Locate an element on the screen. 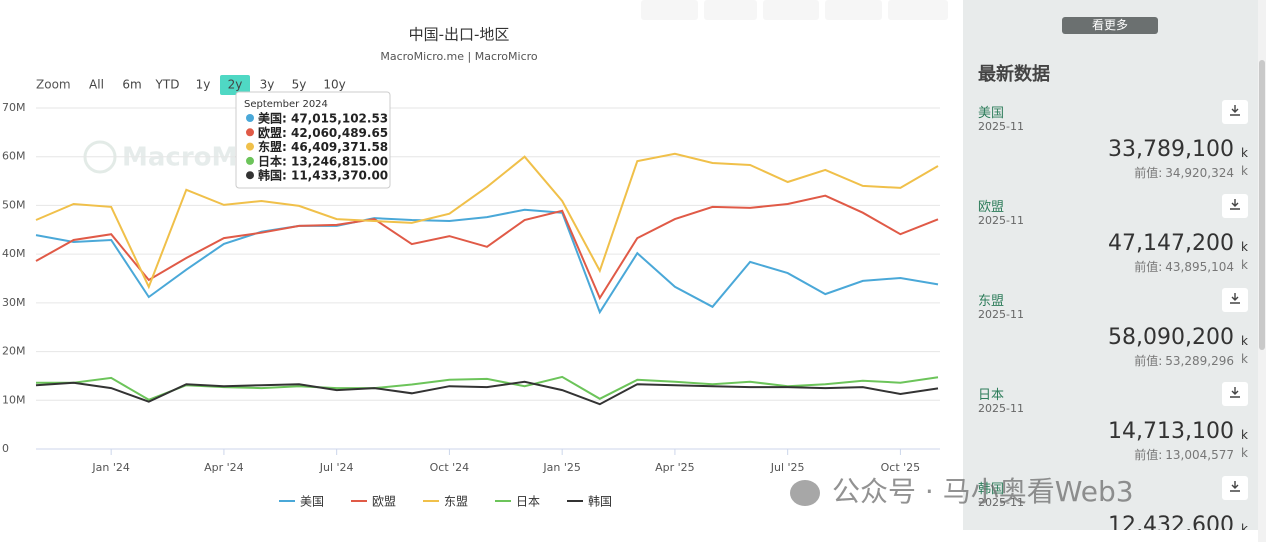 The height and width of the screenshot is (542, 1266). tooltip-item: 欧盟: 42,060,489.65 is located at coordinates (323, 132).